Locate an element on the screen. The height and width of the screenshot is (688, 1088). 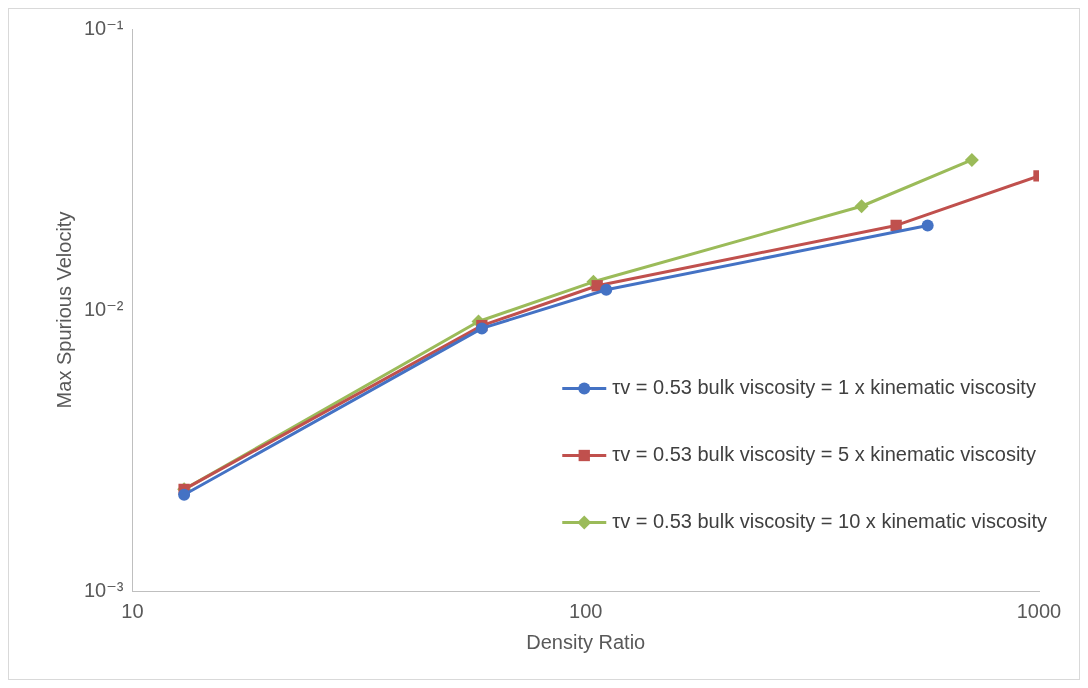
legend-label: τv = 0.53 bulk viscosity = 1 x kinematic viscosity is located at coordinates (824, 387).